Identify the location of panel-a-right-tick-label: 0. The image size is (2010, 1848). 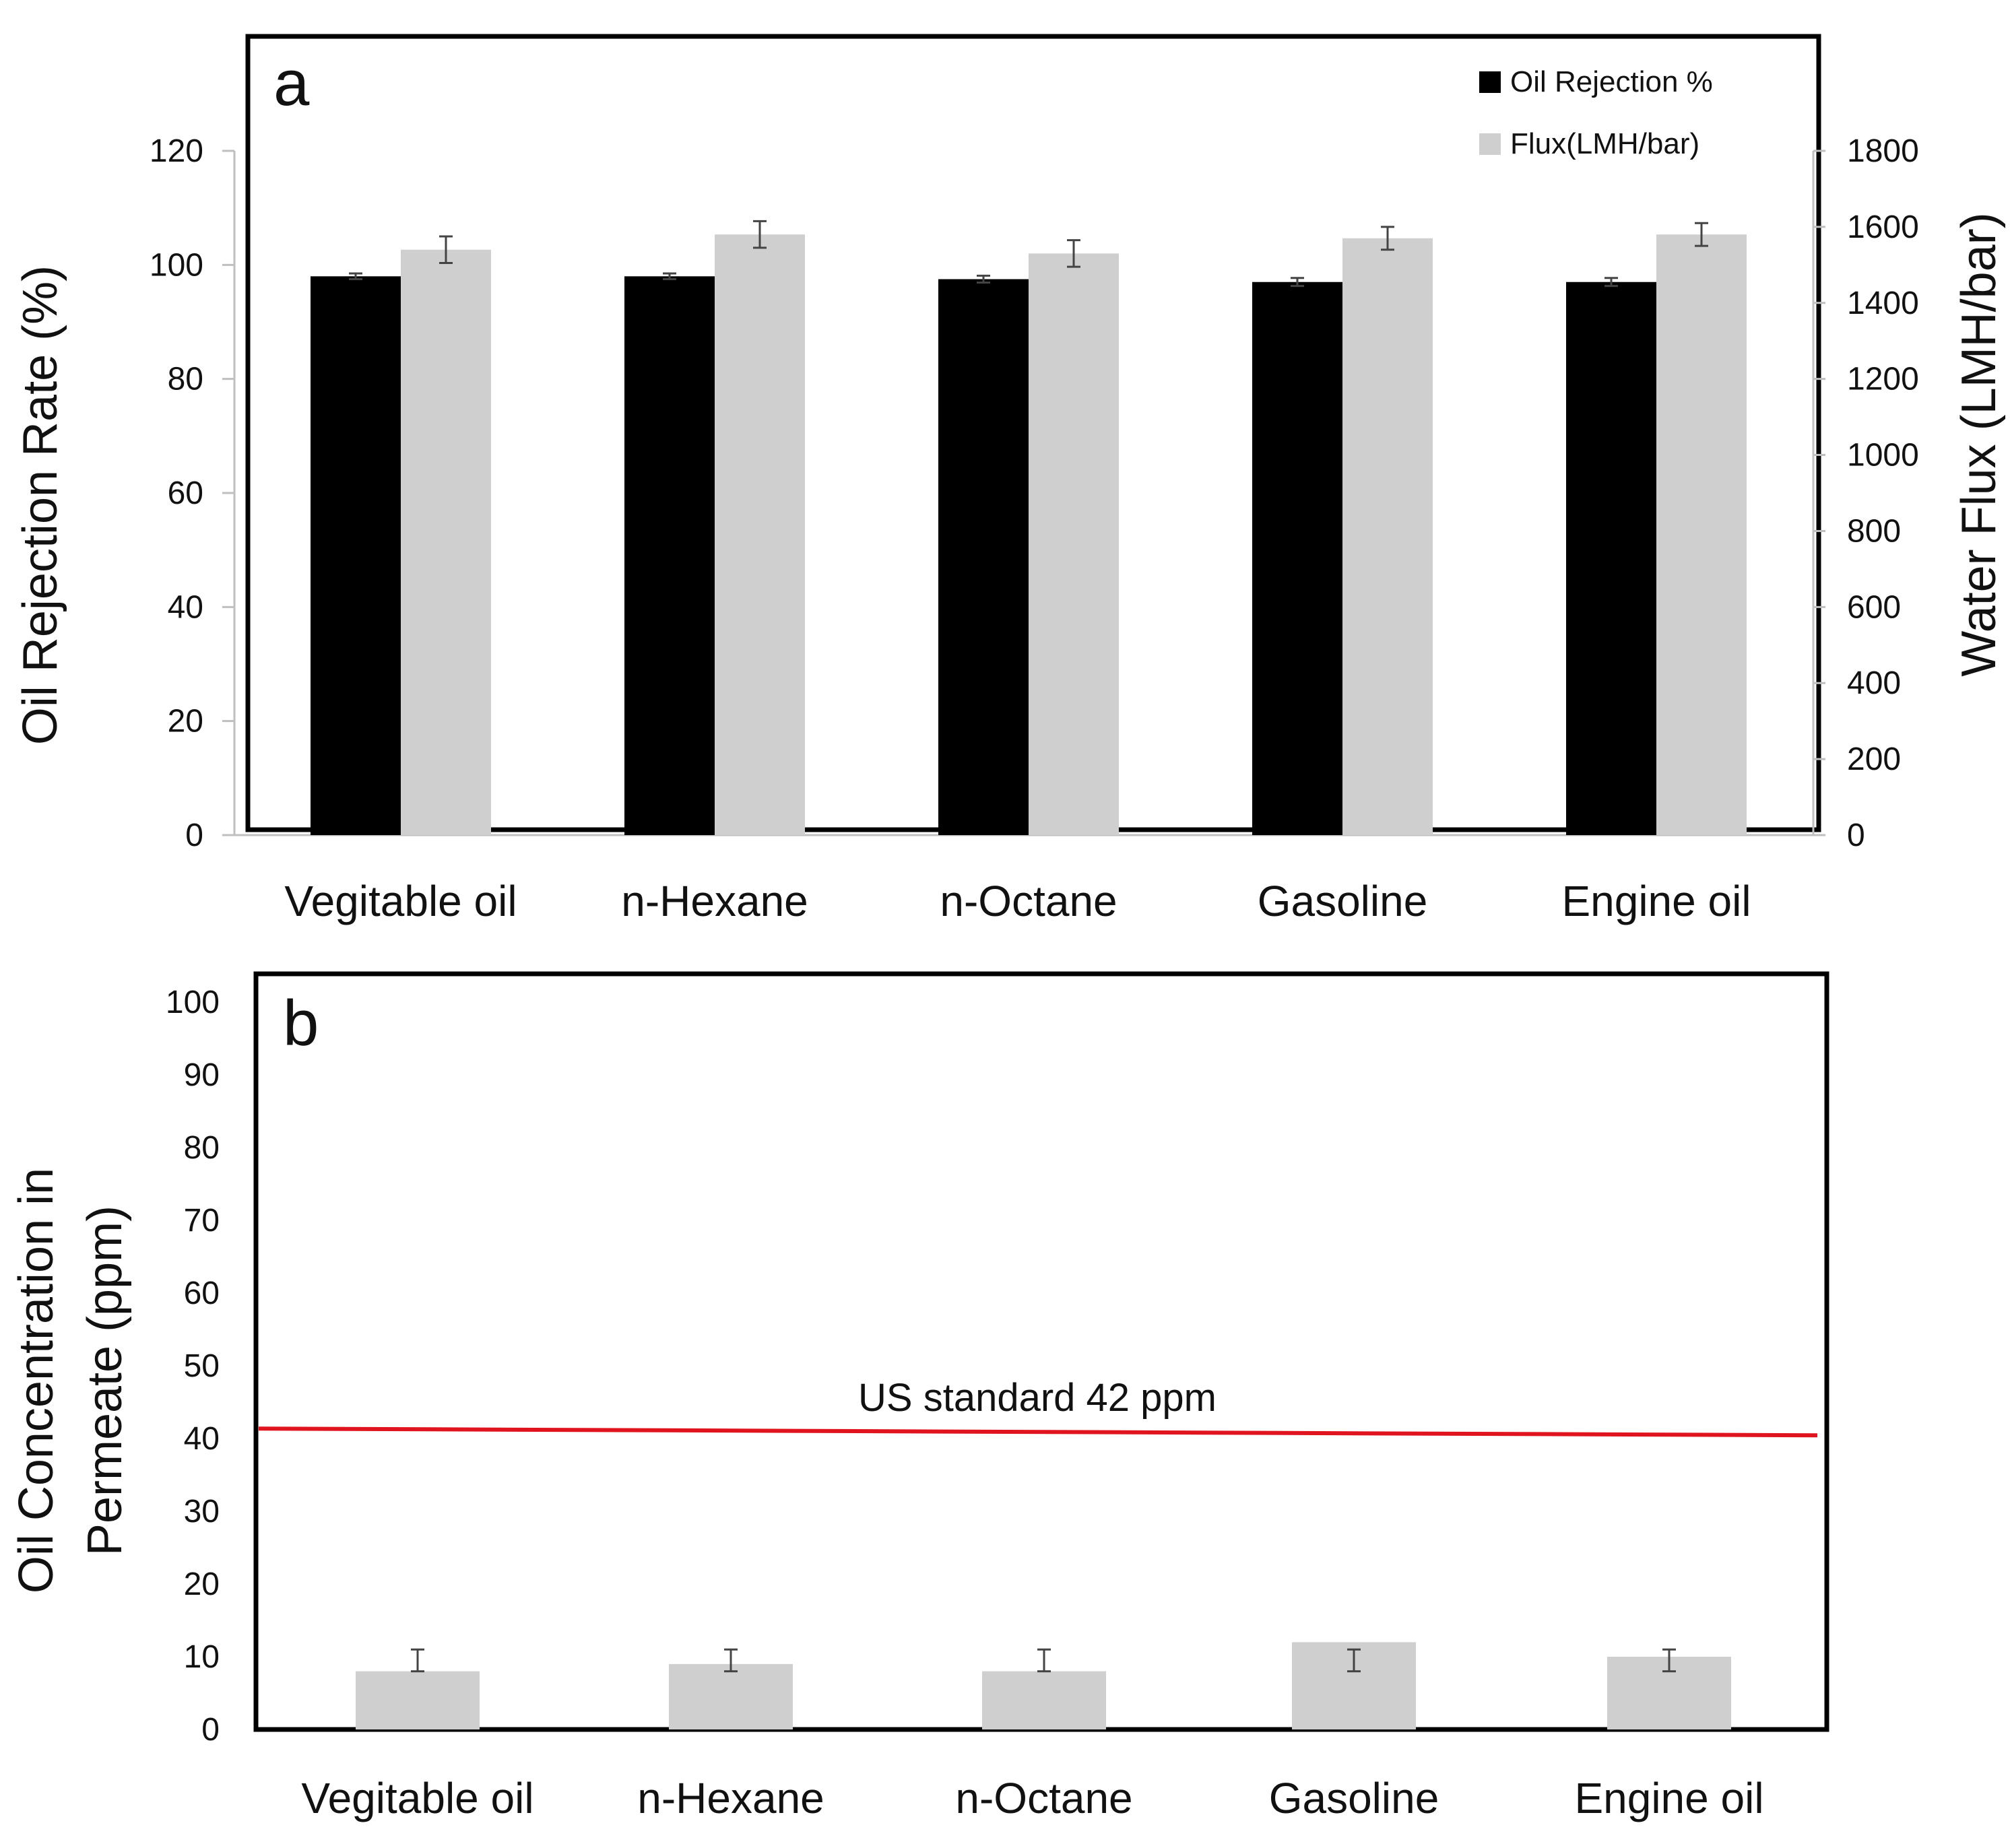
(1856, 835).